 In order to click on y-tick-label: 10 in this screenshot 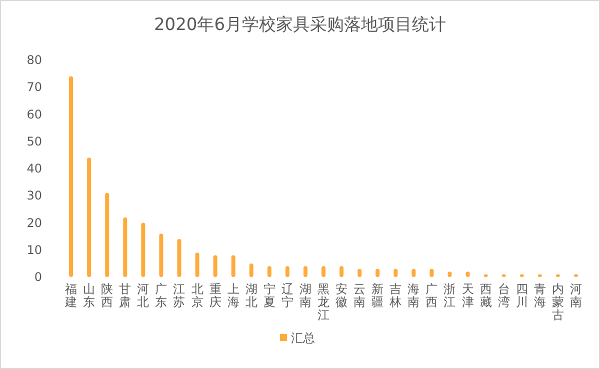, I will do `click(34, 249)`.